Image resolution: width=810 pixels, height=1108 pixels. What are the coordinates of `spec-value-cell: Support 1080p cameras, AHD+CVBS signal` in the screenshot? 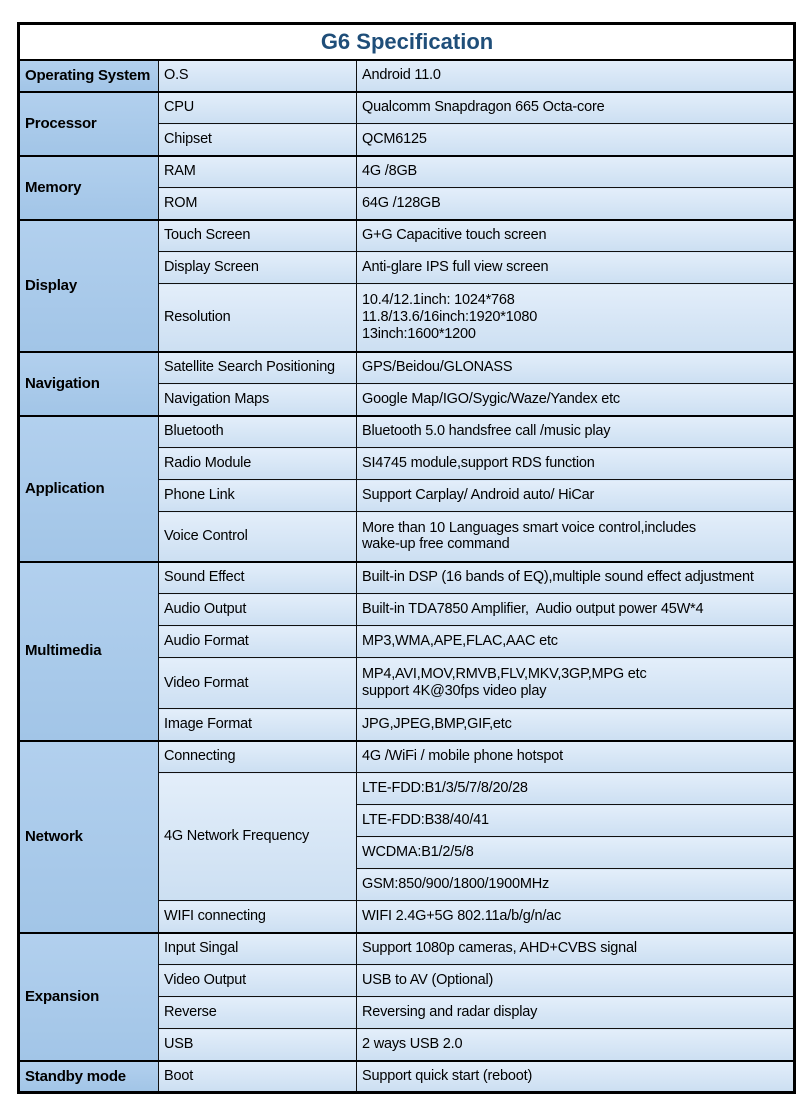 It's located at (575, 948).